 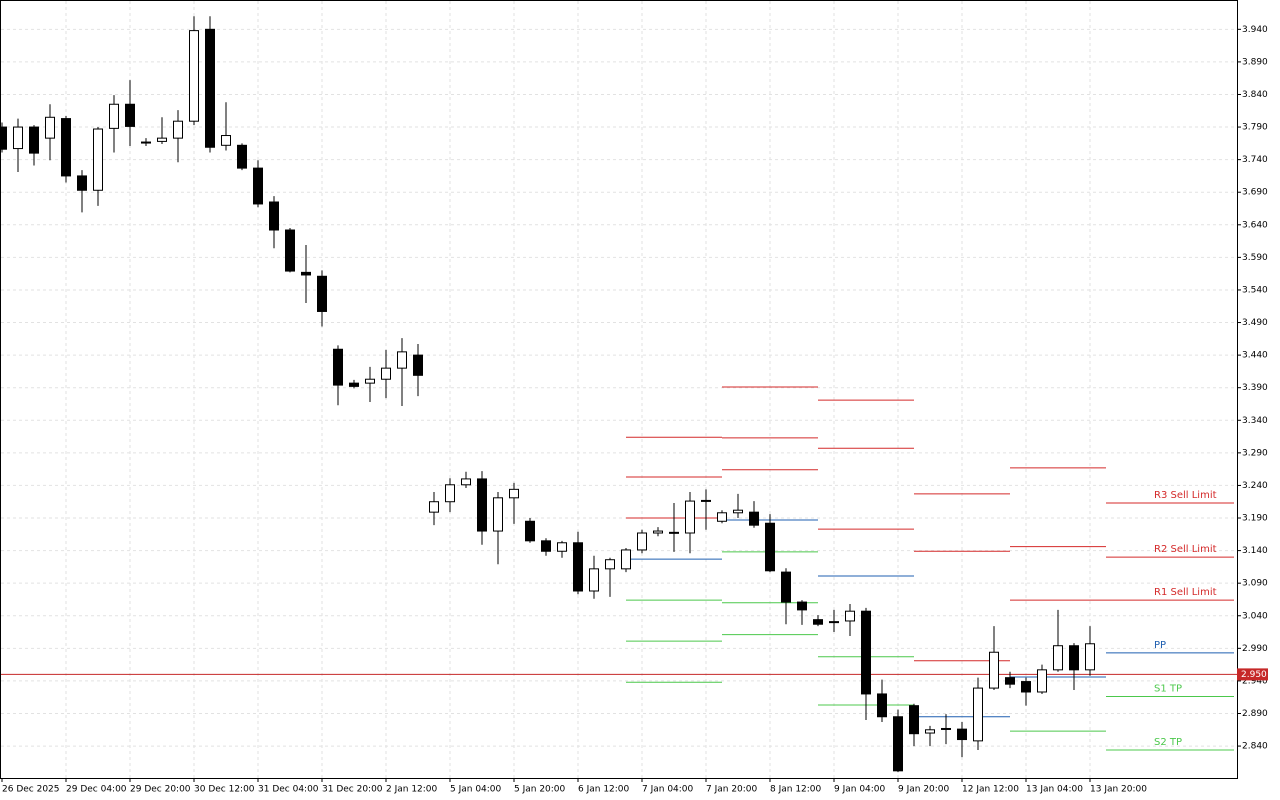 What do you see at coordinates (1160, 645) in the screenshot?
I see `pivot-label: PP` at bounding box center [1160, 645].